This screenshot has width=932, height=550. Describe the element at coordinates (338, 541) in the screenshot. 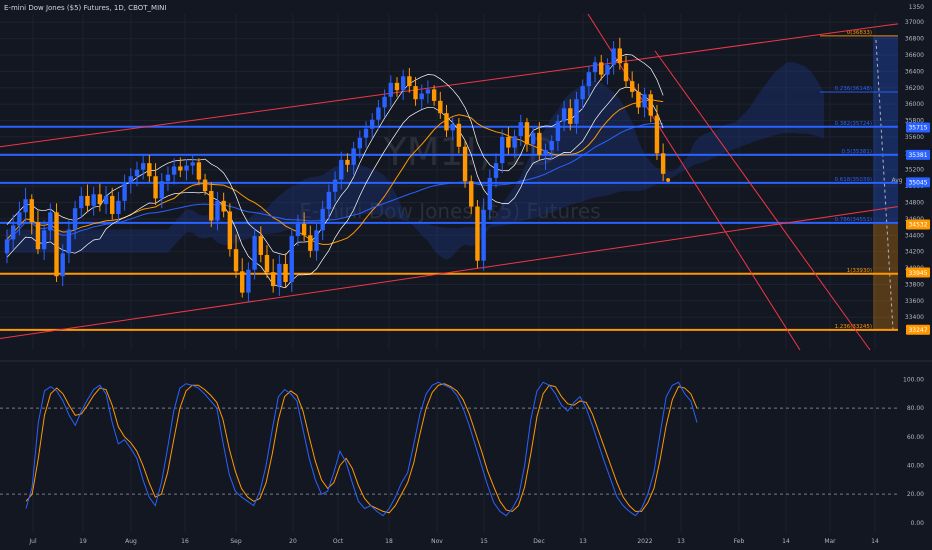

I see `time-tick: Oct` at that location.